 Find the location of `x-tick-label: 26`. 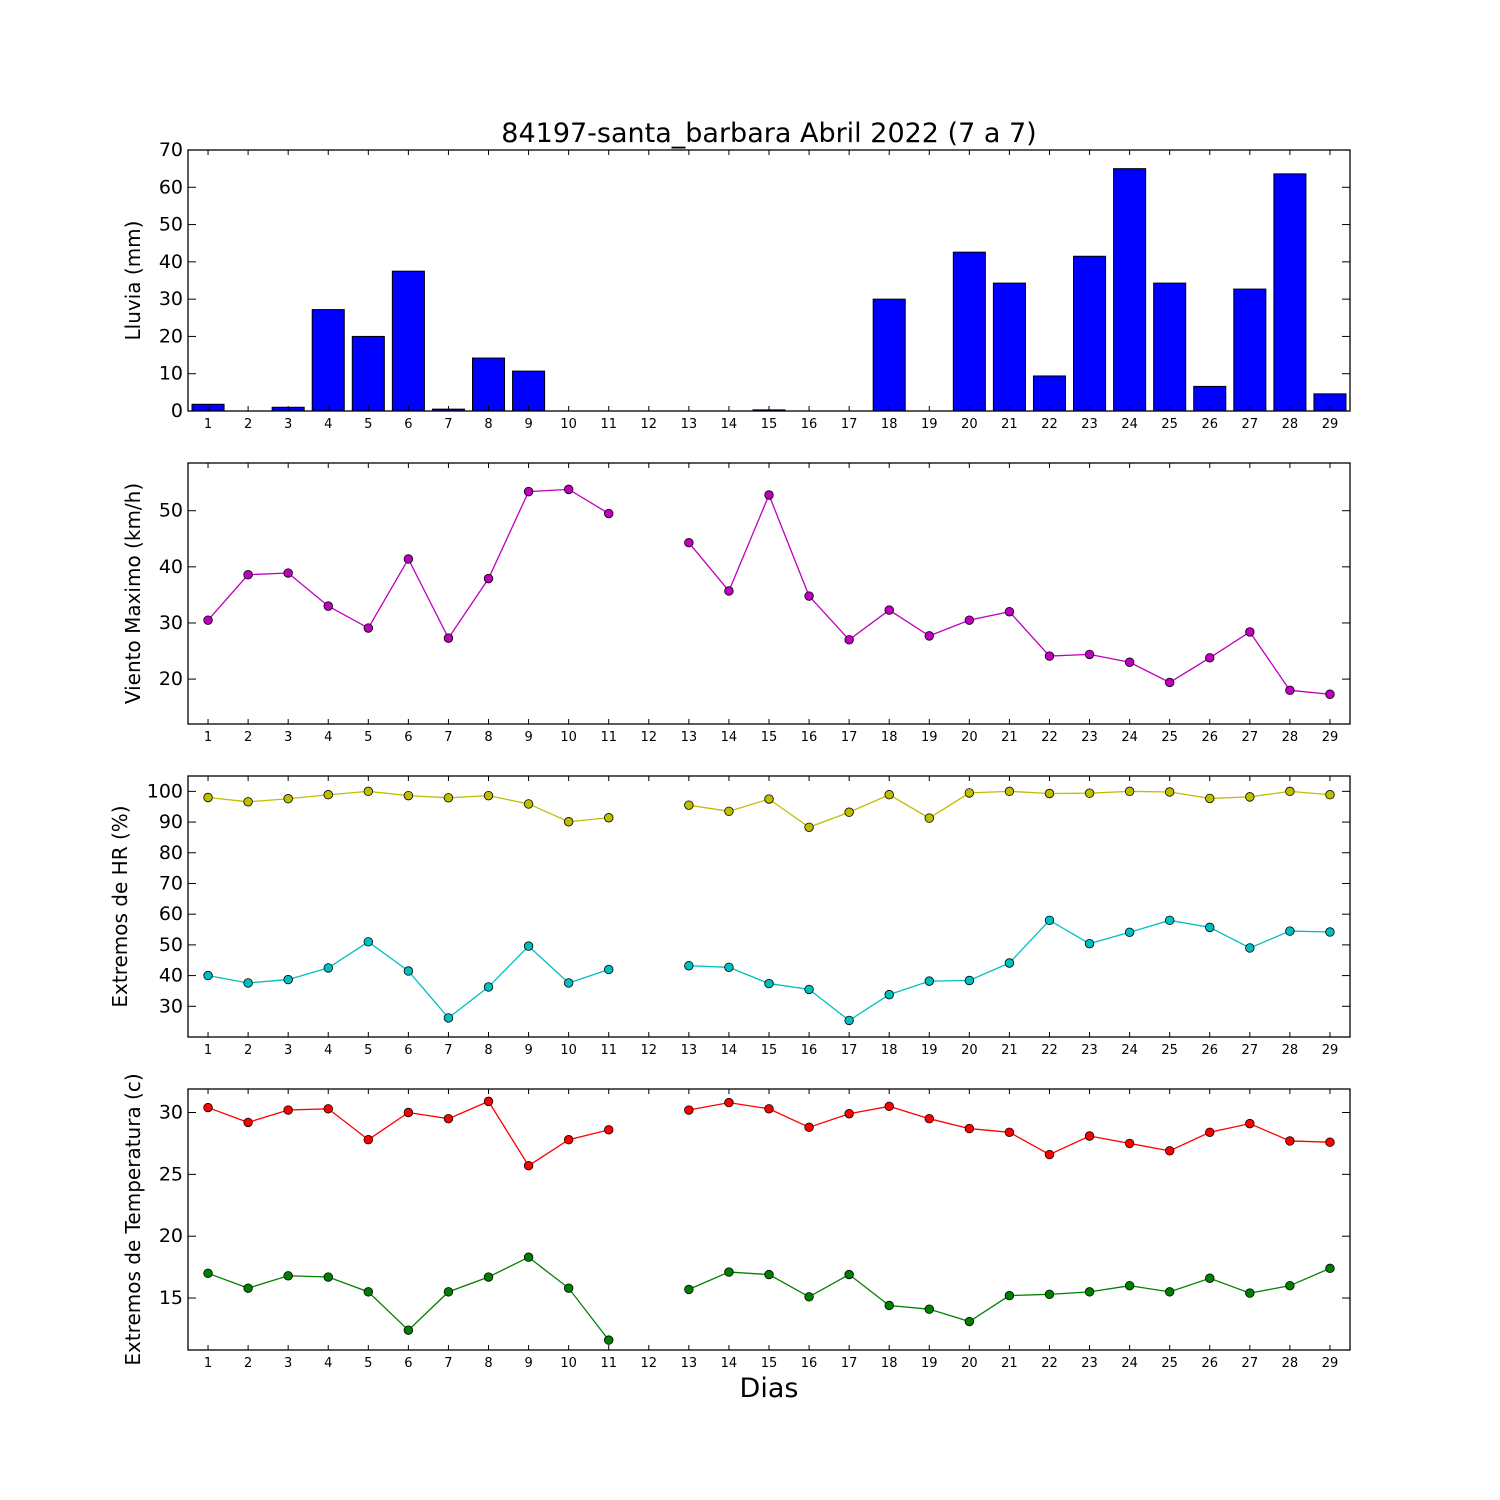

x-tick-label: 26 is located at coordinates (1209, 1050).